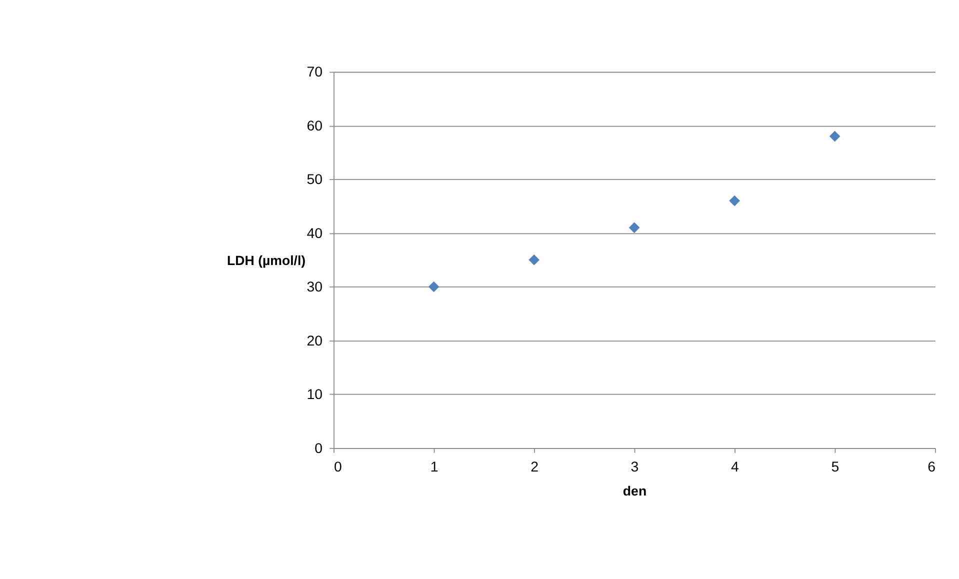  What do you see at coordinates (835, 467) in the screenshot?
I see `x-tick-label: 5` at bounding box center [835, 467].